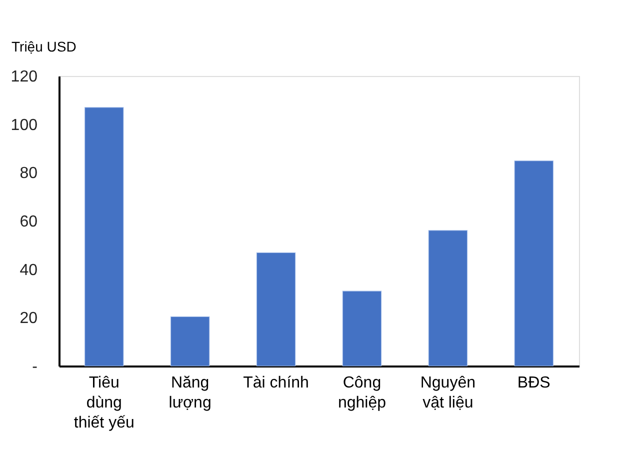 The width and height of the screenshot is (618, 456). I want to click on x-tick-label: Năng lượng, so click(190, 393).